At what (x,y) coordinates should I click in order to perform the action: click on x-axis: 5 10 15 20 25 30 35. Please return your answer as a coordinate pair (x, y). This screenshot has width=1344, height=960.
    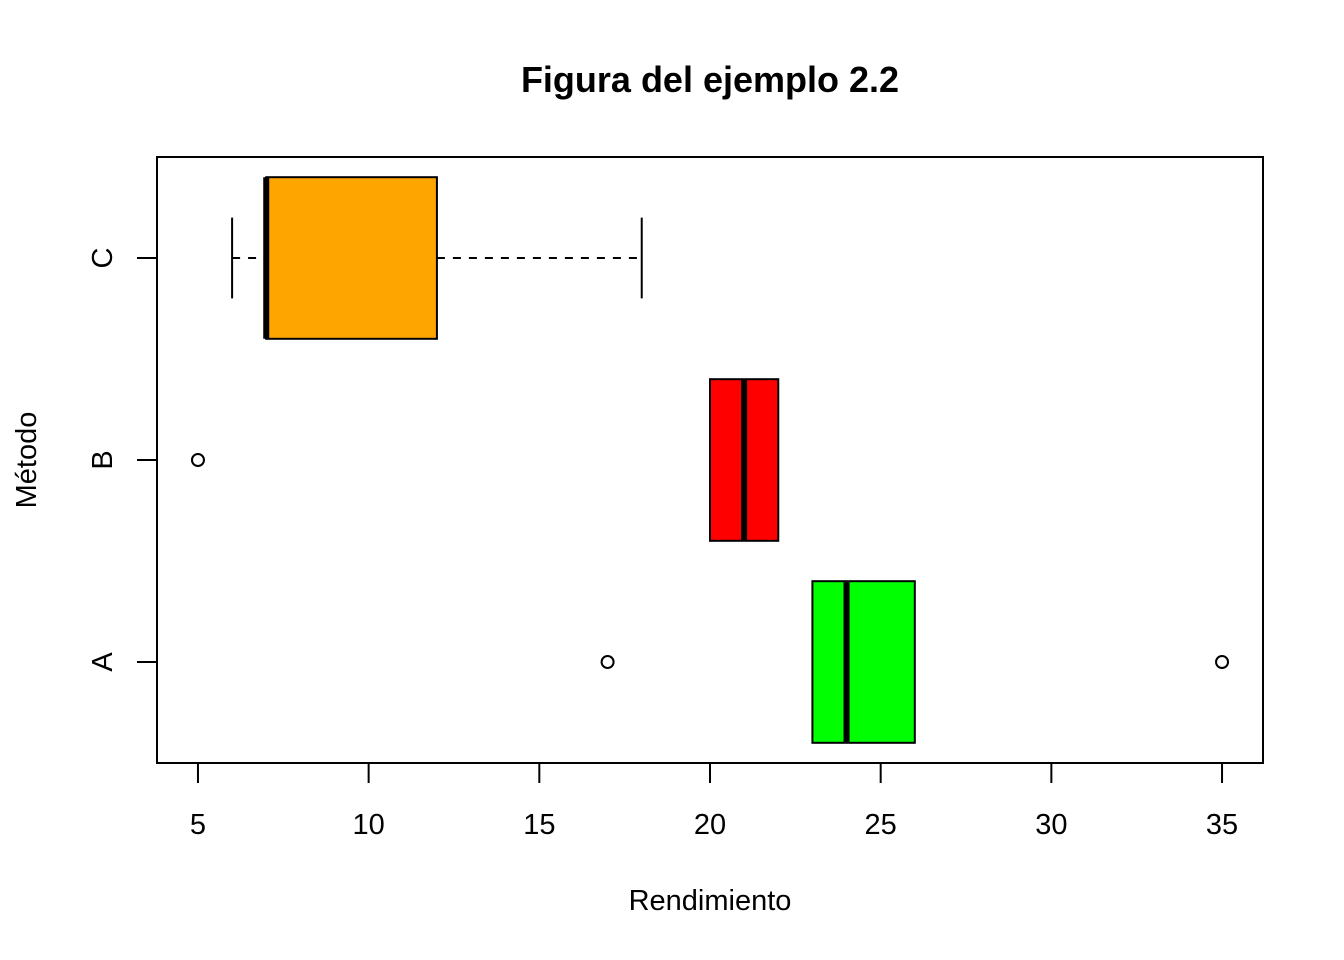
    Looking at the image, I should click on (714, 802).